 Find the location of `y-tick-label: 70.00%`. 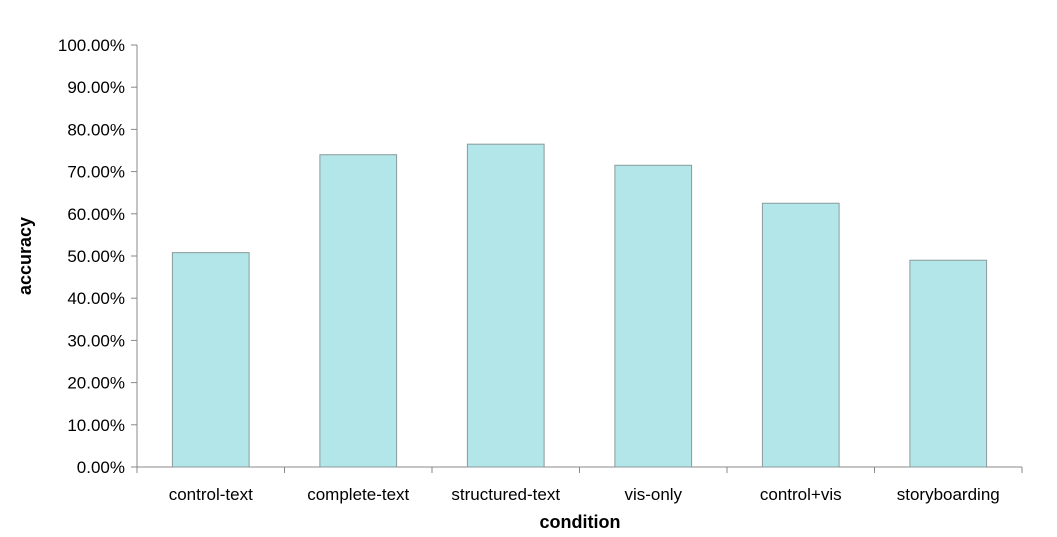

y-tick-label: 70.00% is located at coordinates (96, 172).